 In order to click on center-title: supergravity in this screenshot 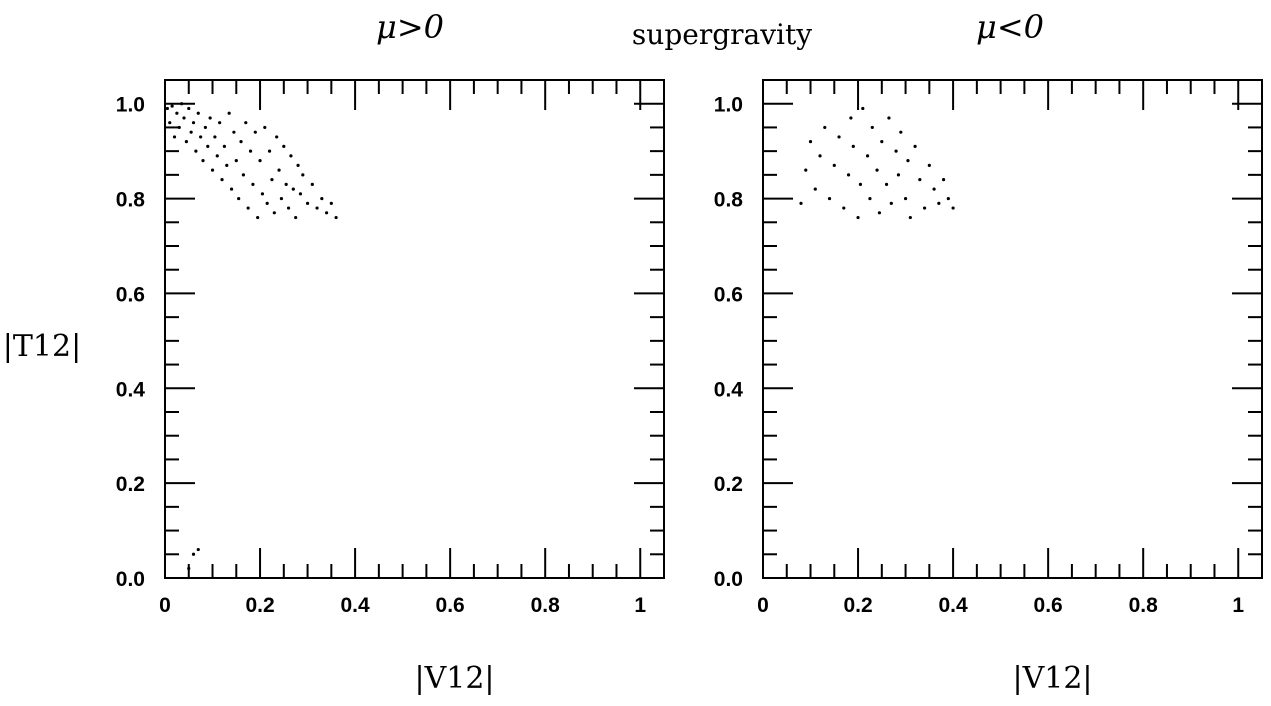, I will do `click(722, 34)`.